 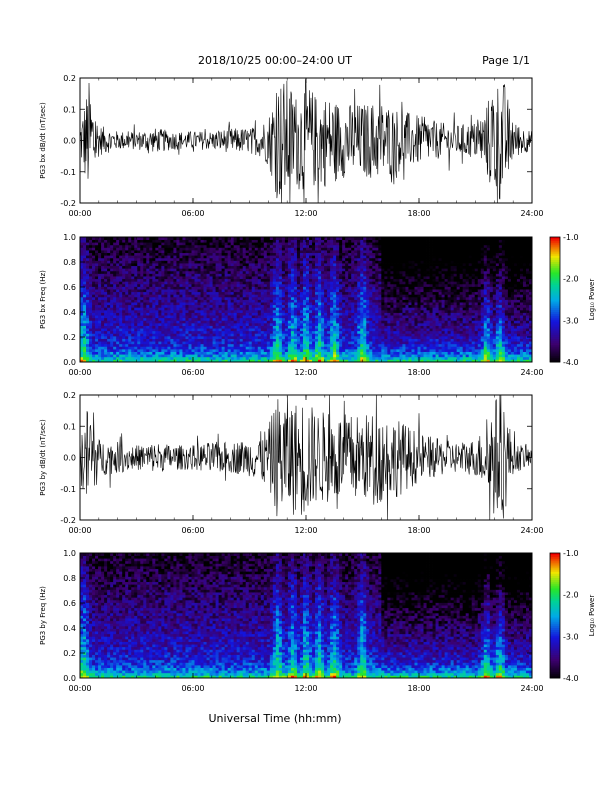 I want to click on page-title: 2018/10/25 00:00–24:00 UT, so click(x=275, y=60).